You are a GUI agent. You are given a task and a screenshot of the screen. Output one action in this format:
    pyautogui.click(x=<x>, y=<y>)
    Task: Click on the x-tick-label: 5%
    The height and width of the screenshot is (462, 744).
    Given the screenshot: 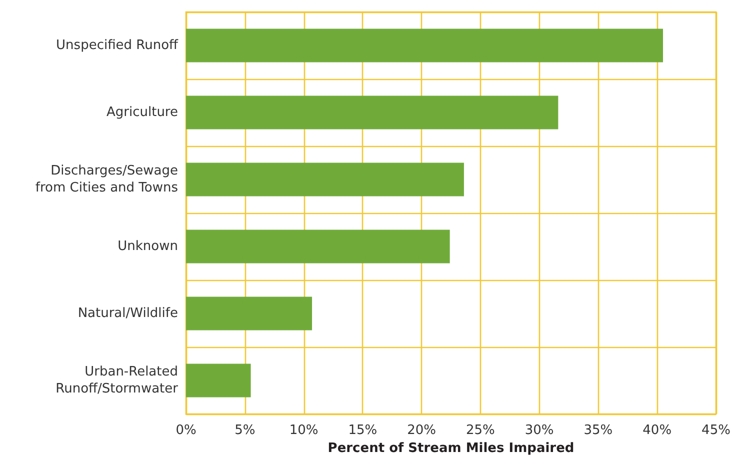 What is the action you would take?
    pyautogui.click(x=245, y=430)
    